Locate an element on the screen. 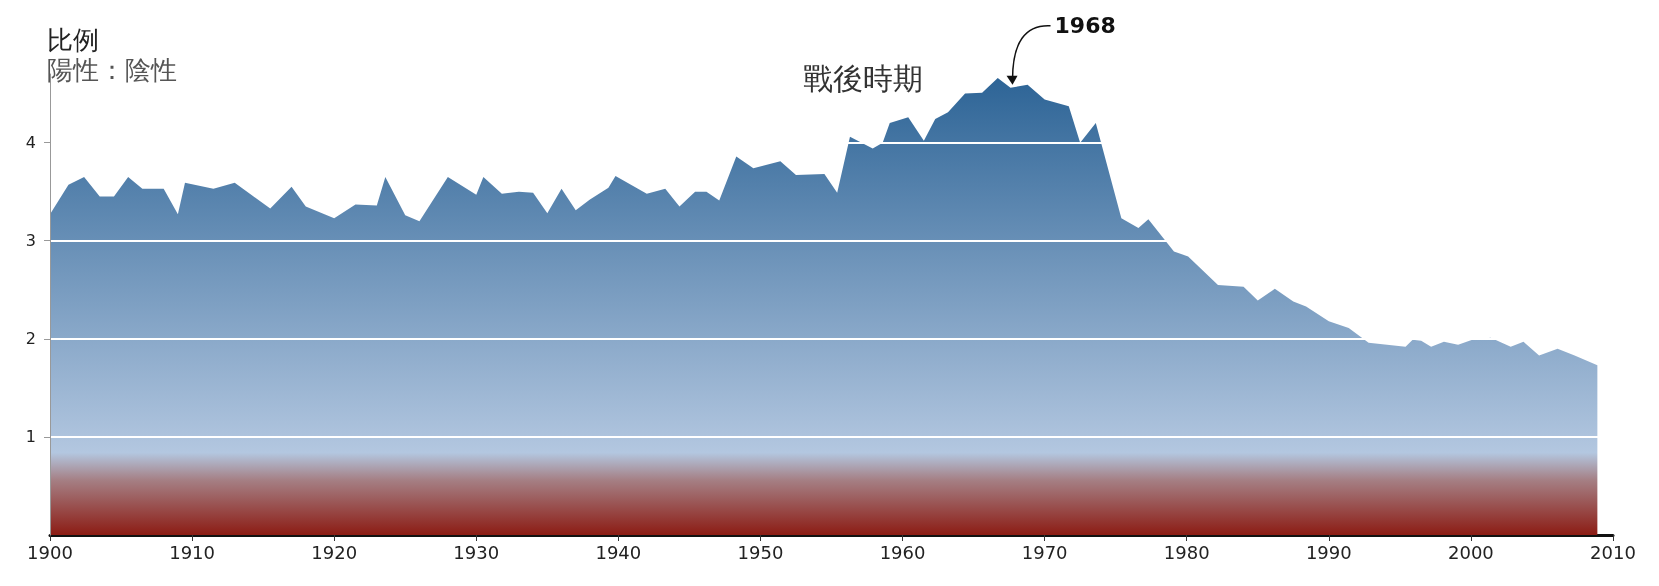 This screenshot has height=586, width=1659. x-tick-label: 1910 is located at coordinates (192, 552).